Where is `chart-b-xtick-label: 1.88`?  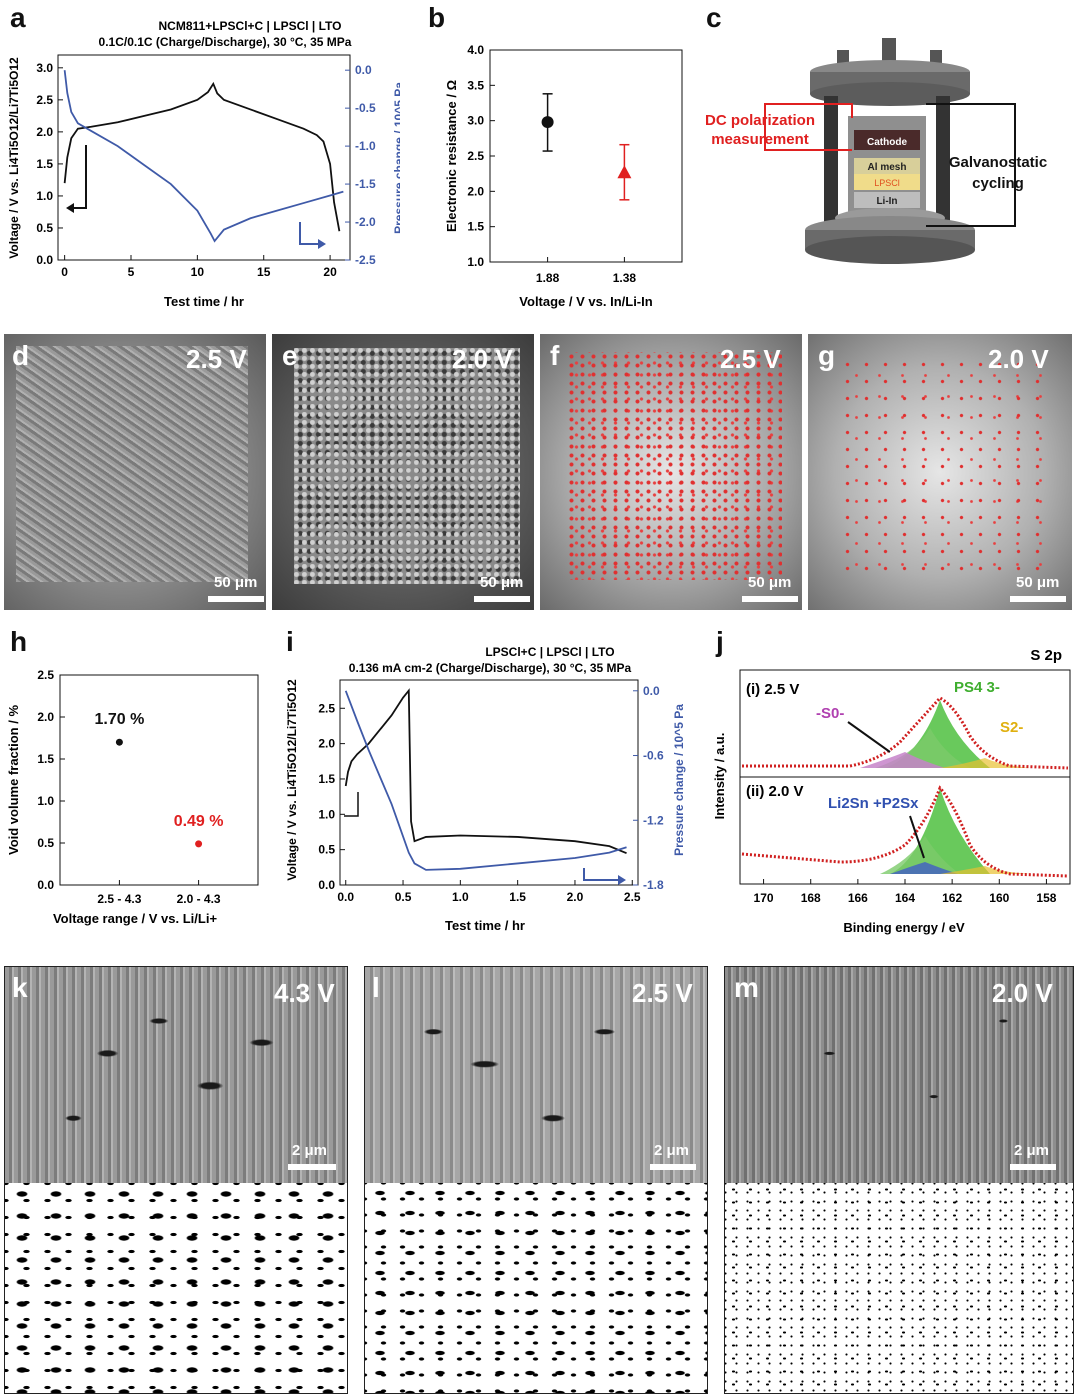 chart-b-xtick-label: 1.88 is located at coordinates (548, 278).